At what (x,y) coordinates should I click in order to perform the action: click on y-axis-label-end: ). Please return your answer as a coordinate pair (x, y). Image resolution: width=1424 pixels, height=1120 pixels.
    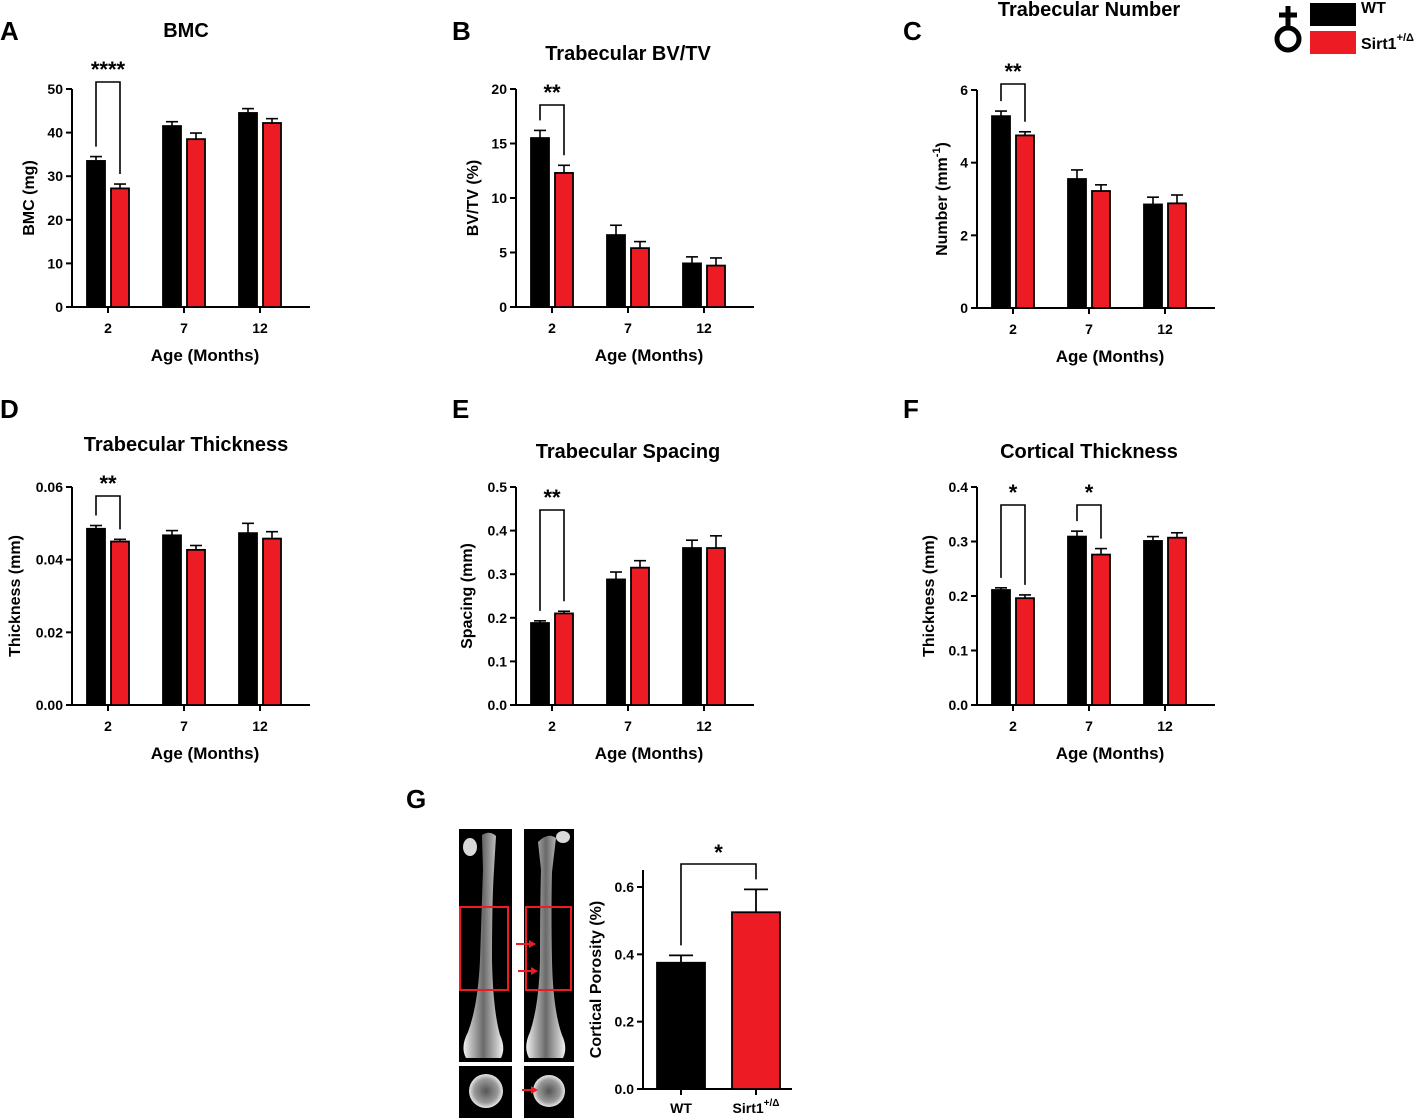
    Looking at the image, I should click on (942, 144).